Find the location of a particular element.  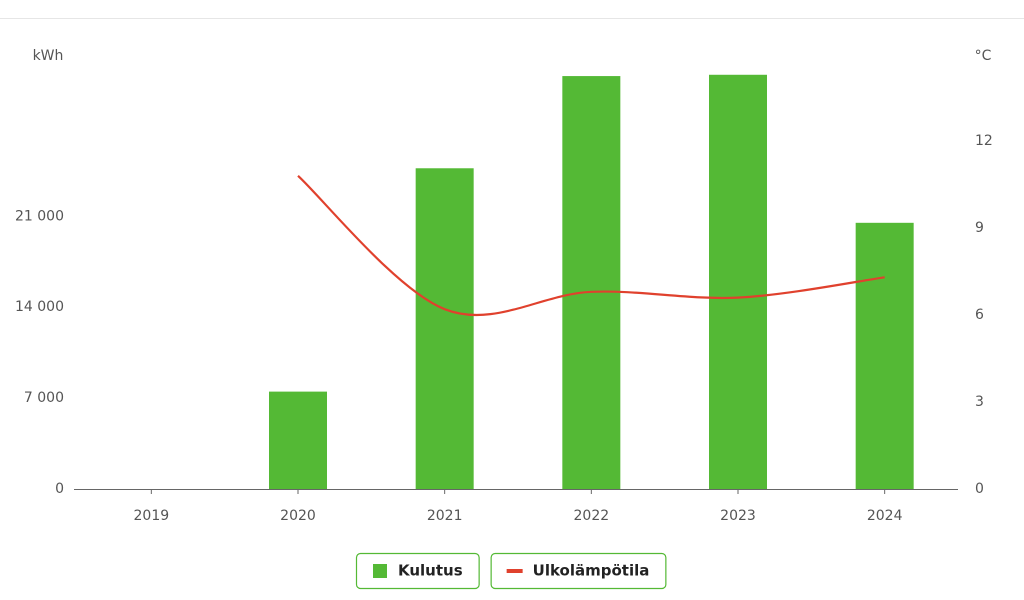

y-axis-title: kWh is located at coordinates (48, 56).